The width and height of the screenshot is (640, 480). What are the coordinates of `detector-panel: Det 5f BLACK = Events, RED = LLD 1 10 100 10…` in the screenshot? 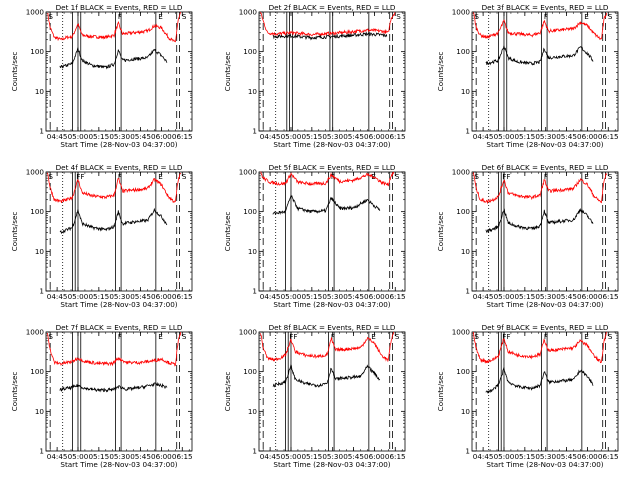 It's located at (314, 236).